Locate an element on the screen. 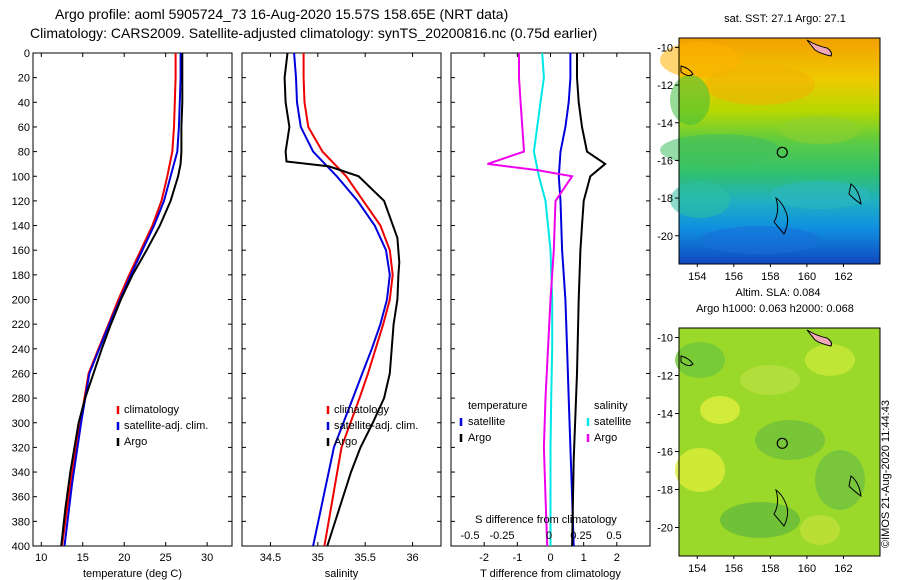 This screenshot has width=900, height=580. y-tick-label: 200 is located at coordinates (21, 301).